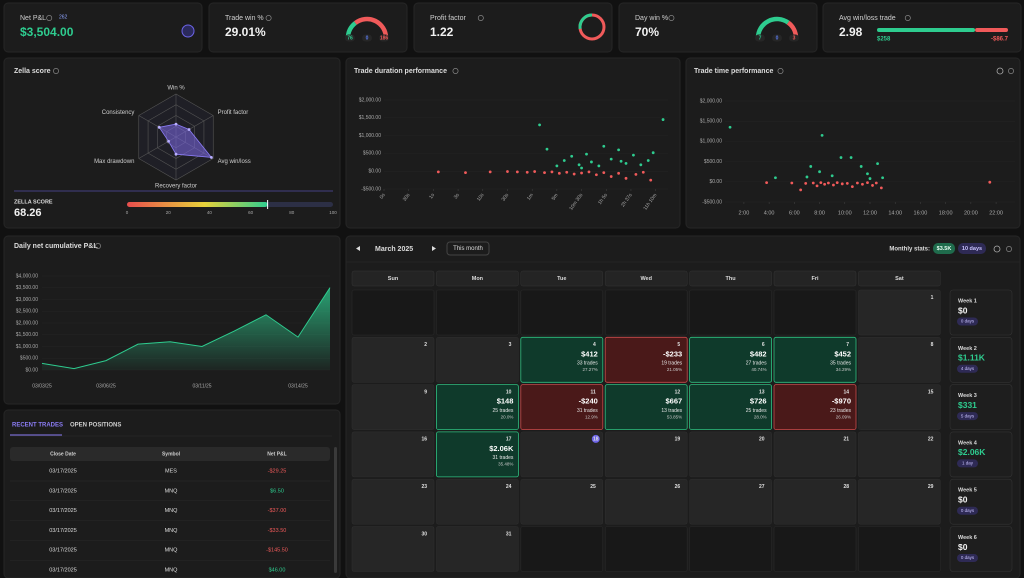 The width and height of the screenshot is (1024, 578). I want to click on stats-pnl: $3.5K, so click(944, 249).